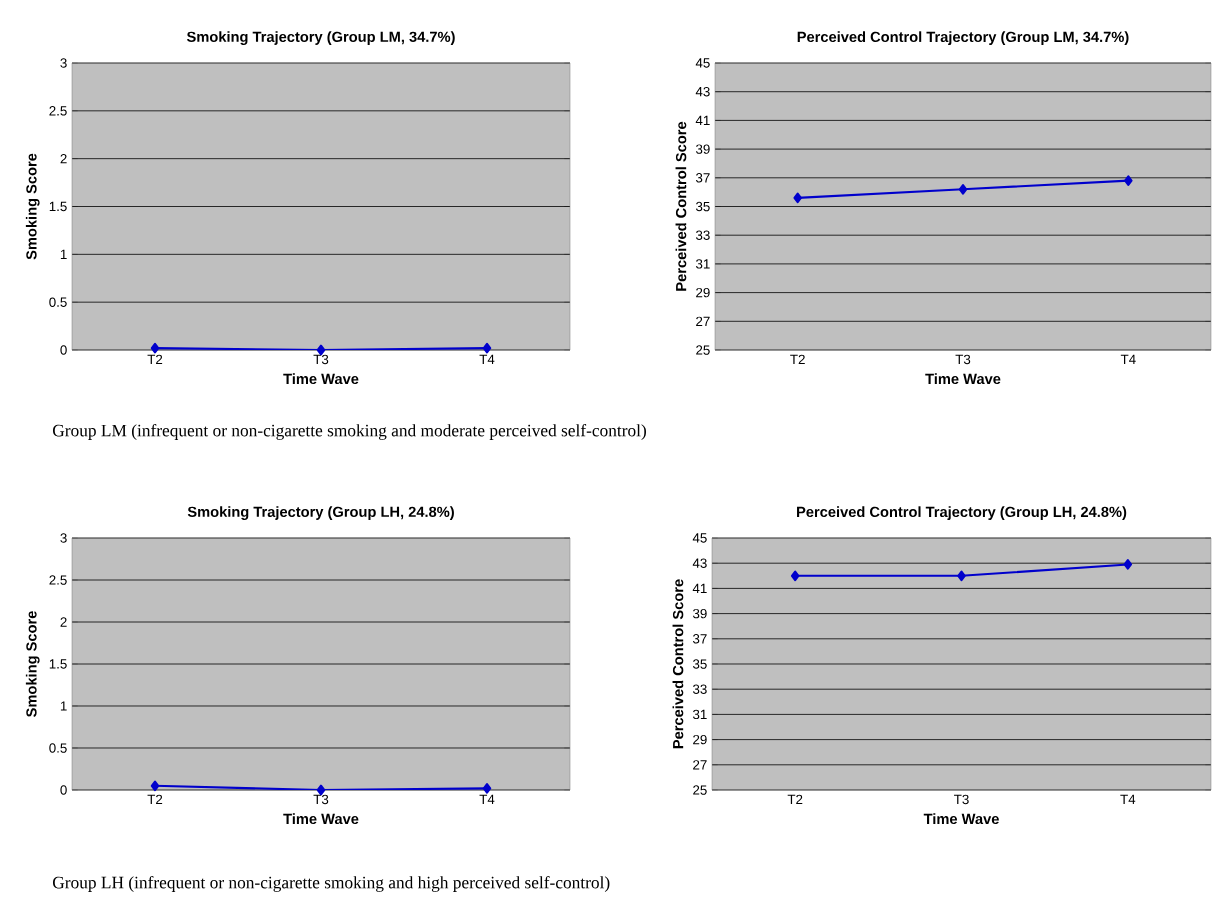 The height and width of the screenshot is (900, 1215). Describe the element at coordinates (349, 432) in the screenshot. I see `text: Group LM (infrequent or non-cigarette smoking and moderate perceived self-control)` at that location.